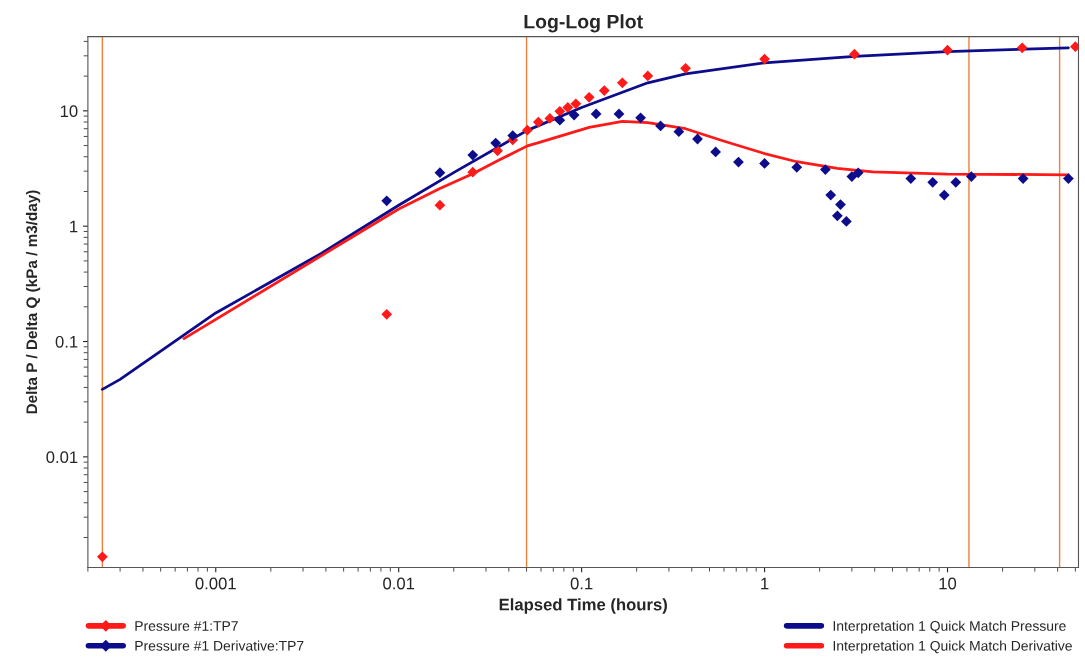 The height and width of the screenshot is (666, 1085). I want to click on y-axis-title: Delta P / Delta Q (kPa / m3/day), so click(33, 302).